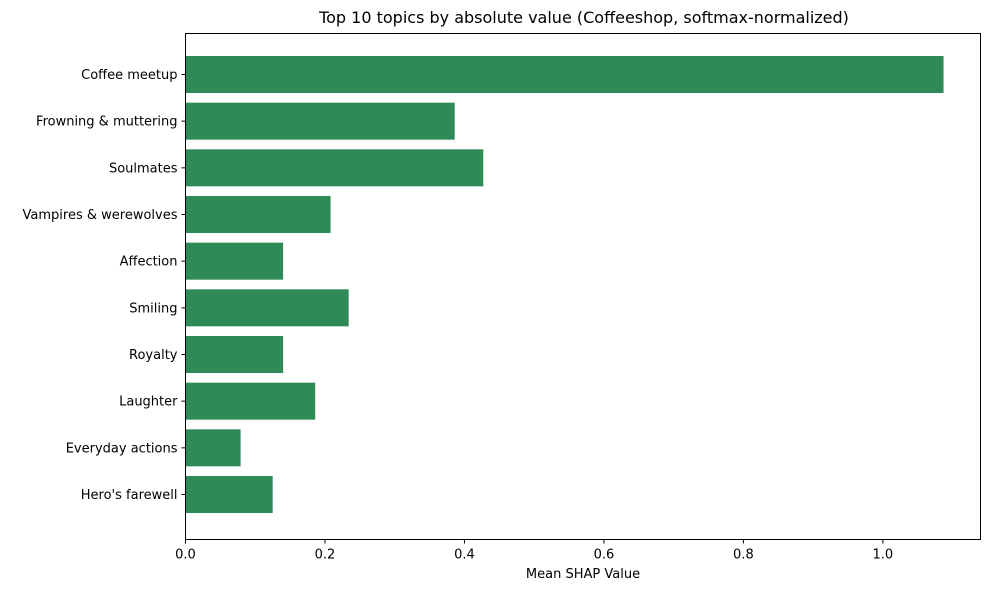  Describe the element at coordinates (258, 214) in the screenshot. I see `bar-vampires-werewolves` at that location.